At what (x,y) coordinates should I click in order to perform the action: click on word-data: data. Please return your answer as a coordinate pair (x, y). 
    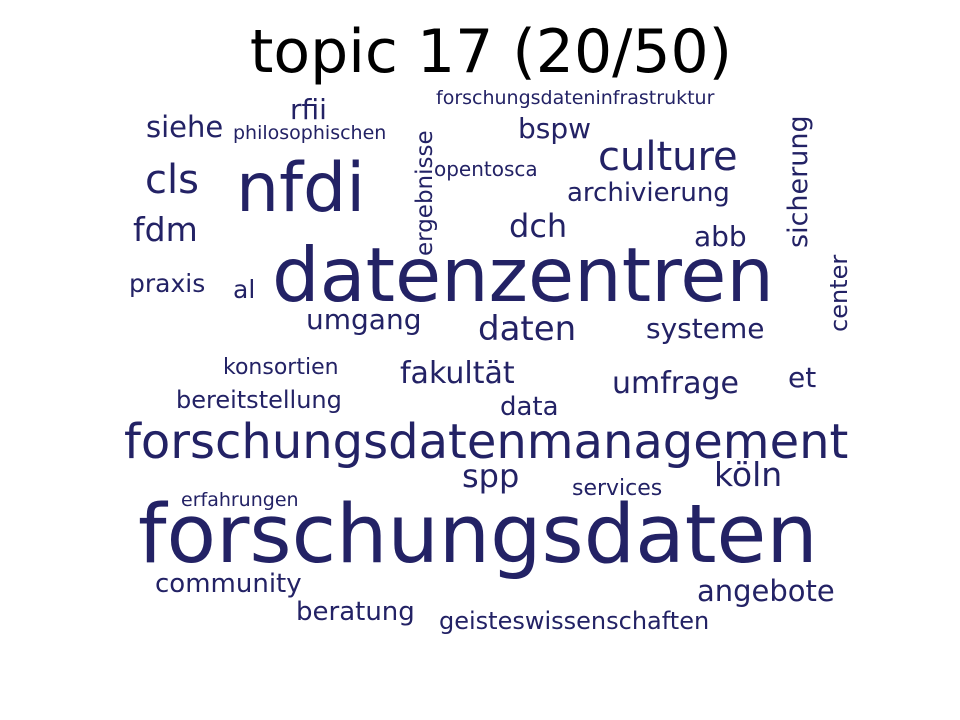
    Looking at the image, I should click on (529, 407).